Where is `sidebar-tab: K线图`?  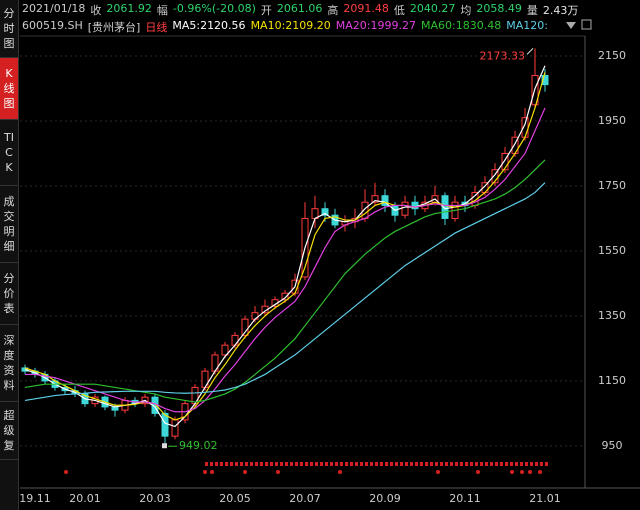 sidebar-tab: K线图 is located at coordinates (9, 89).